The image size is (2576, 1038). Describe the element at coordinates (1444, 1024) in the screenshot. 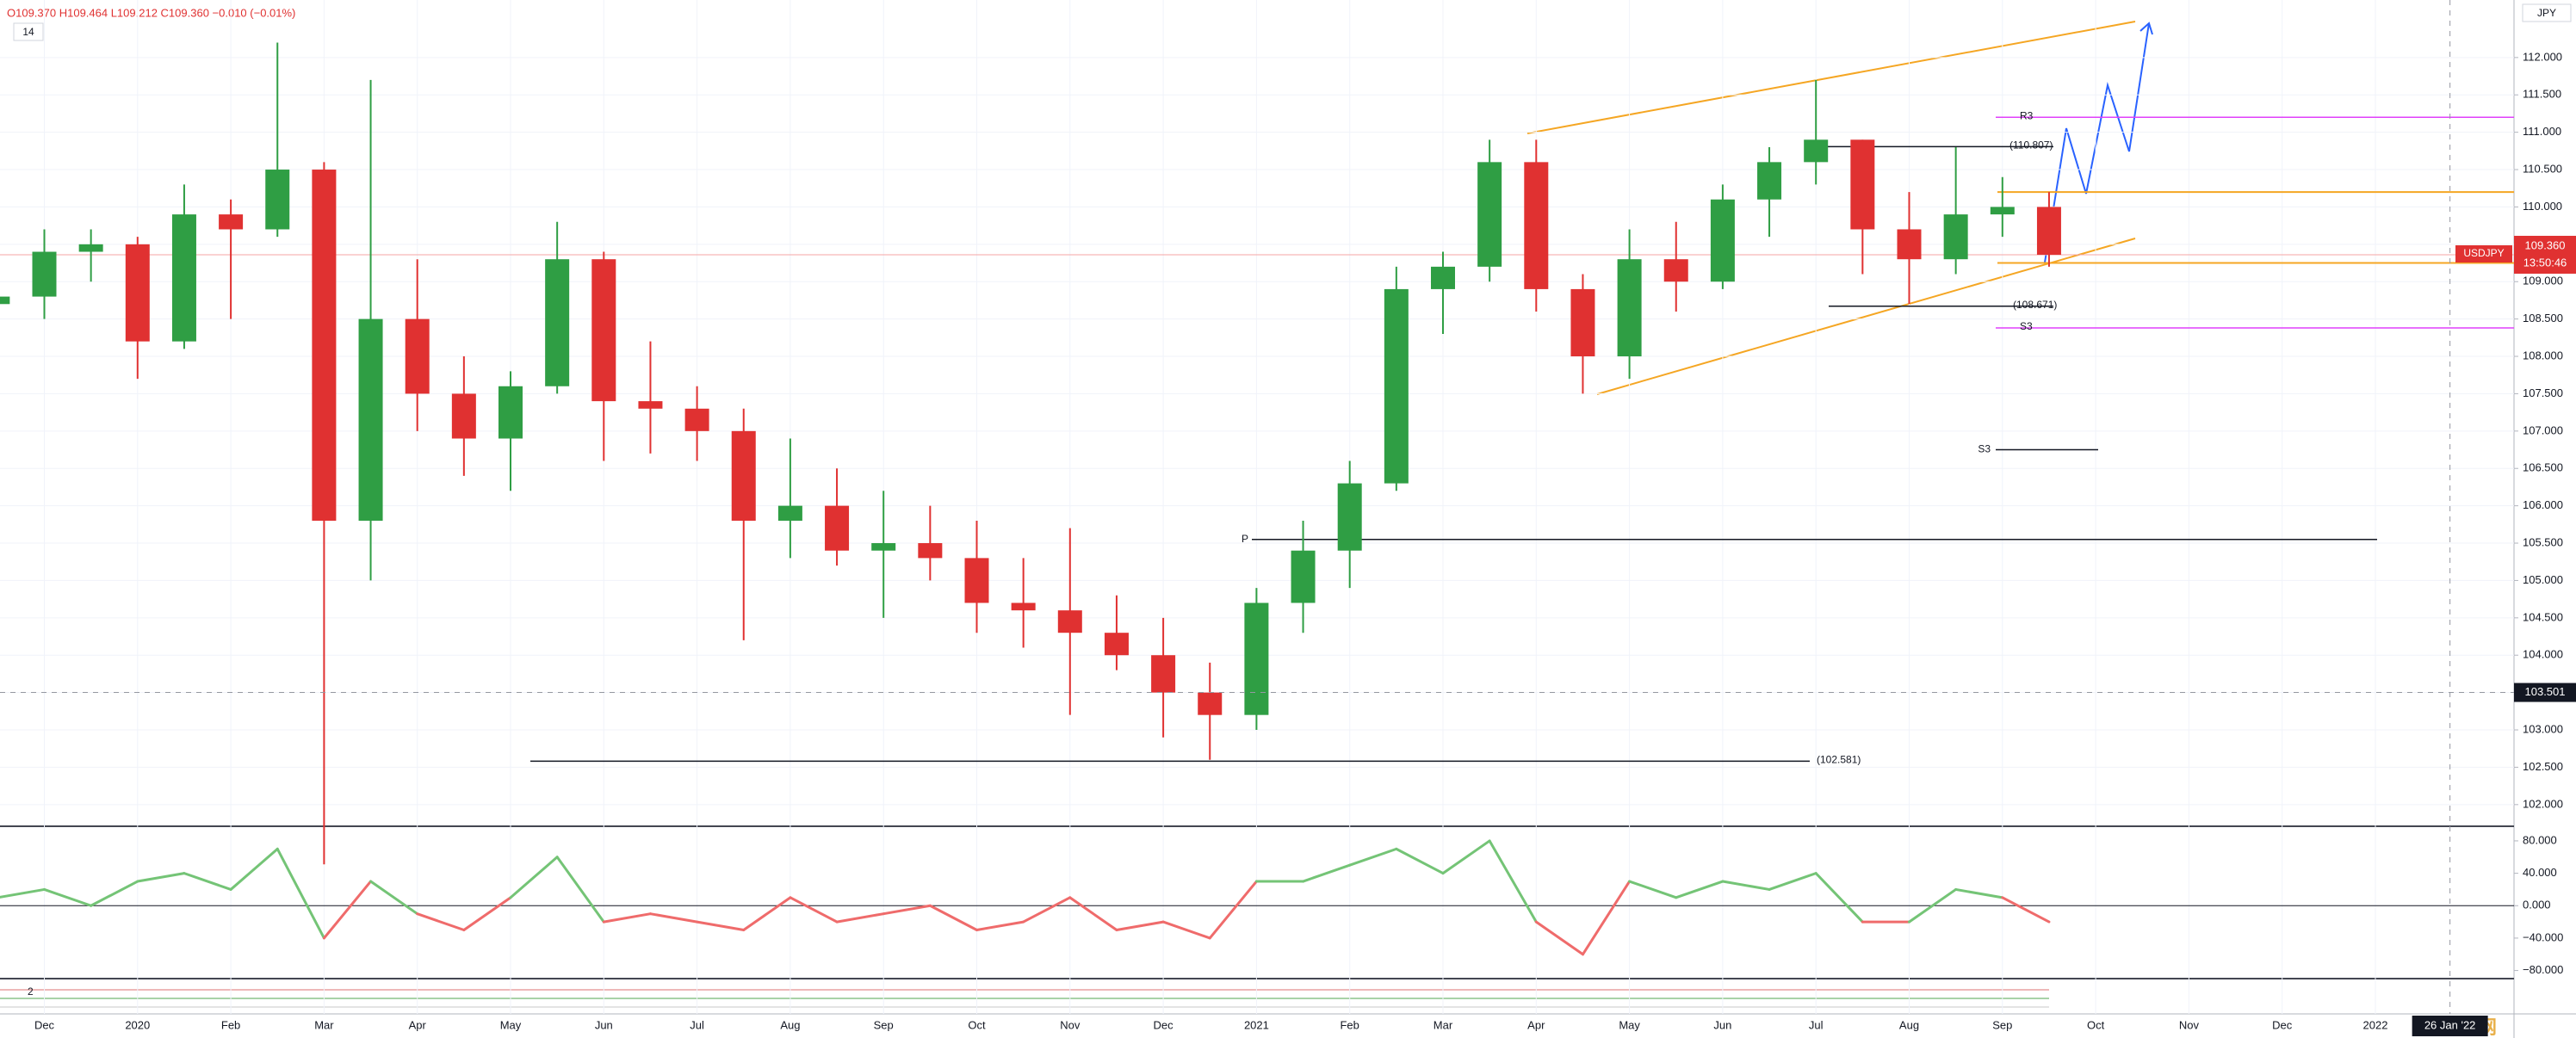

I see `x-tick-label: Mar` at that location.